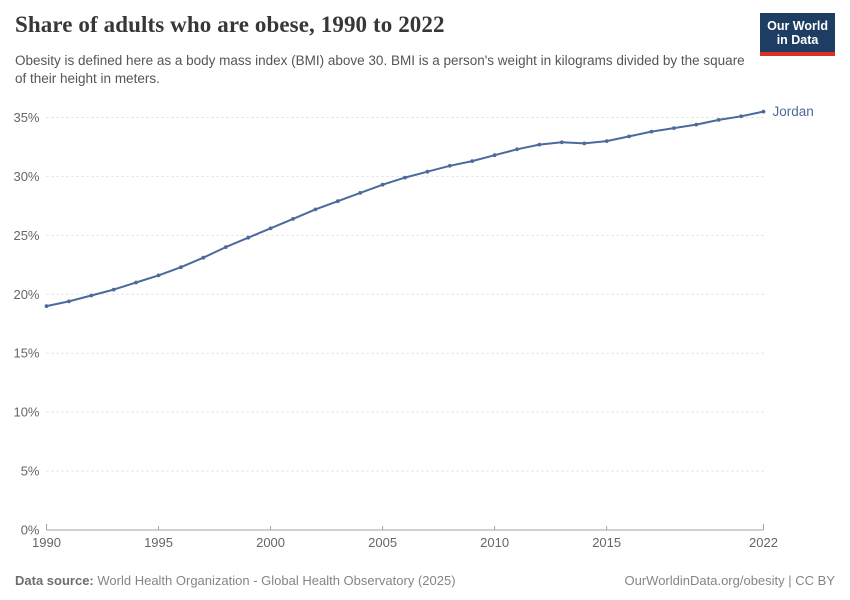 The image size is (850, 600). What do you see at coordinates (26, 353) in the screenshot?
I see `y-axis-label-15: 15%` at bounding box center [26, 353].